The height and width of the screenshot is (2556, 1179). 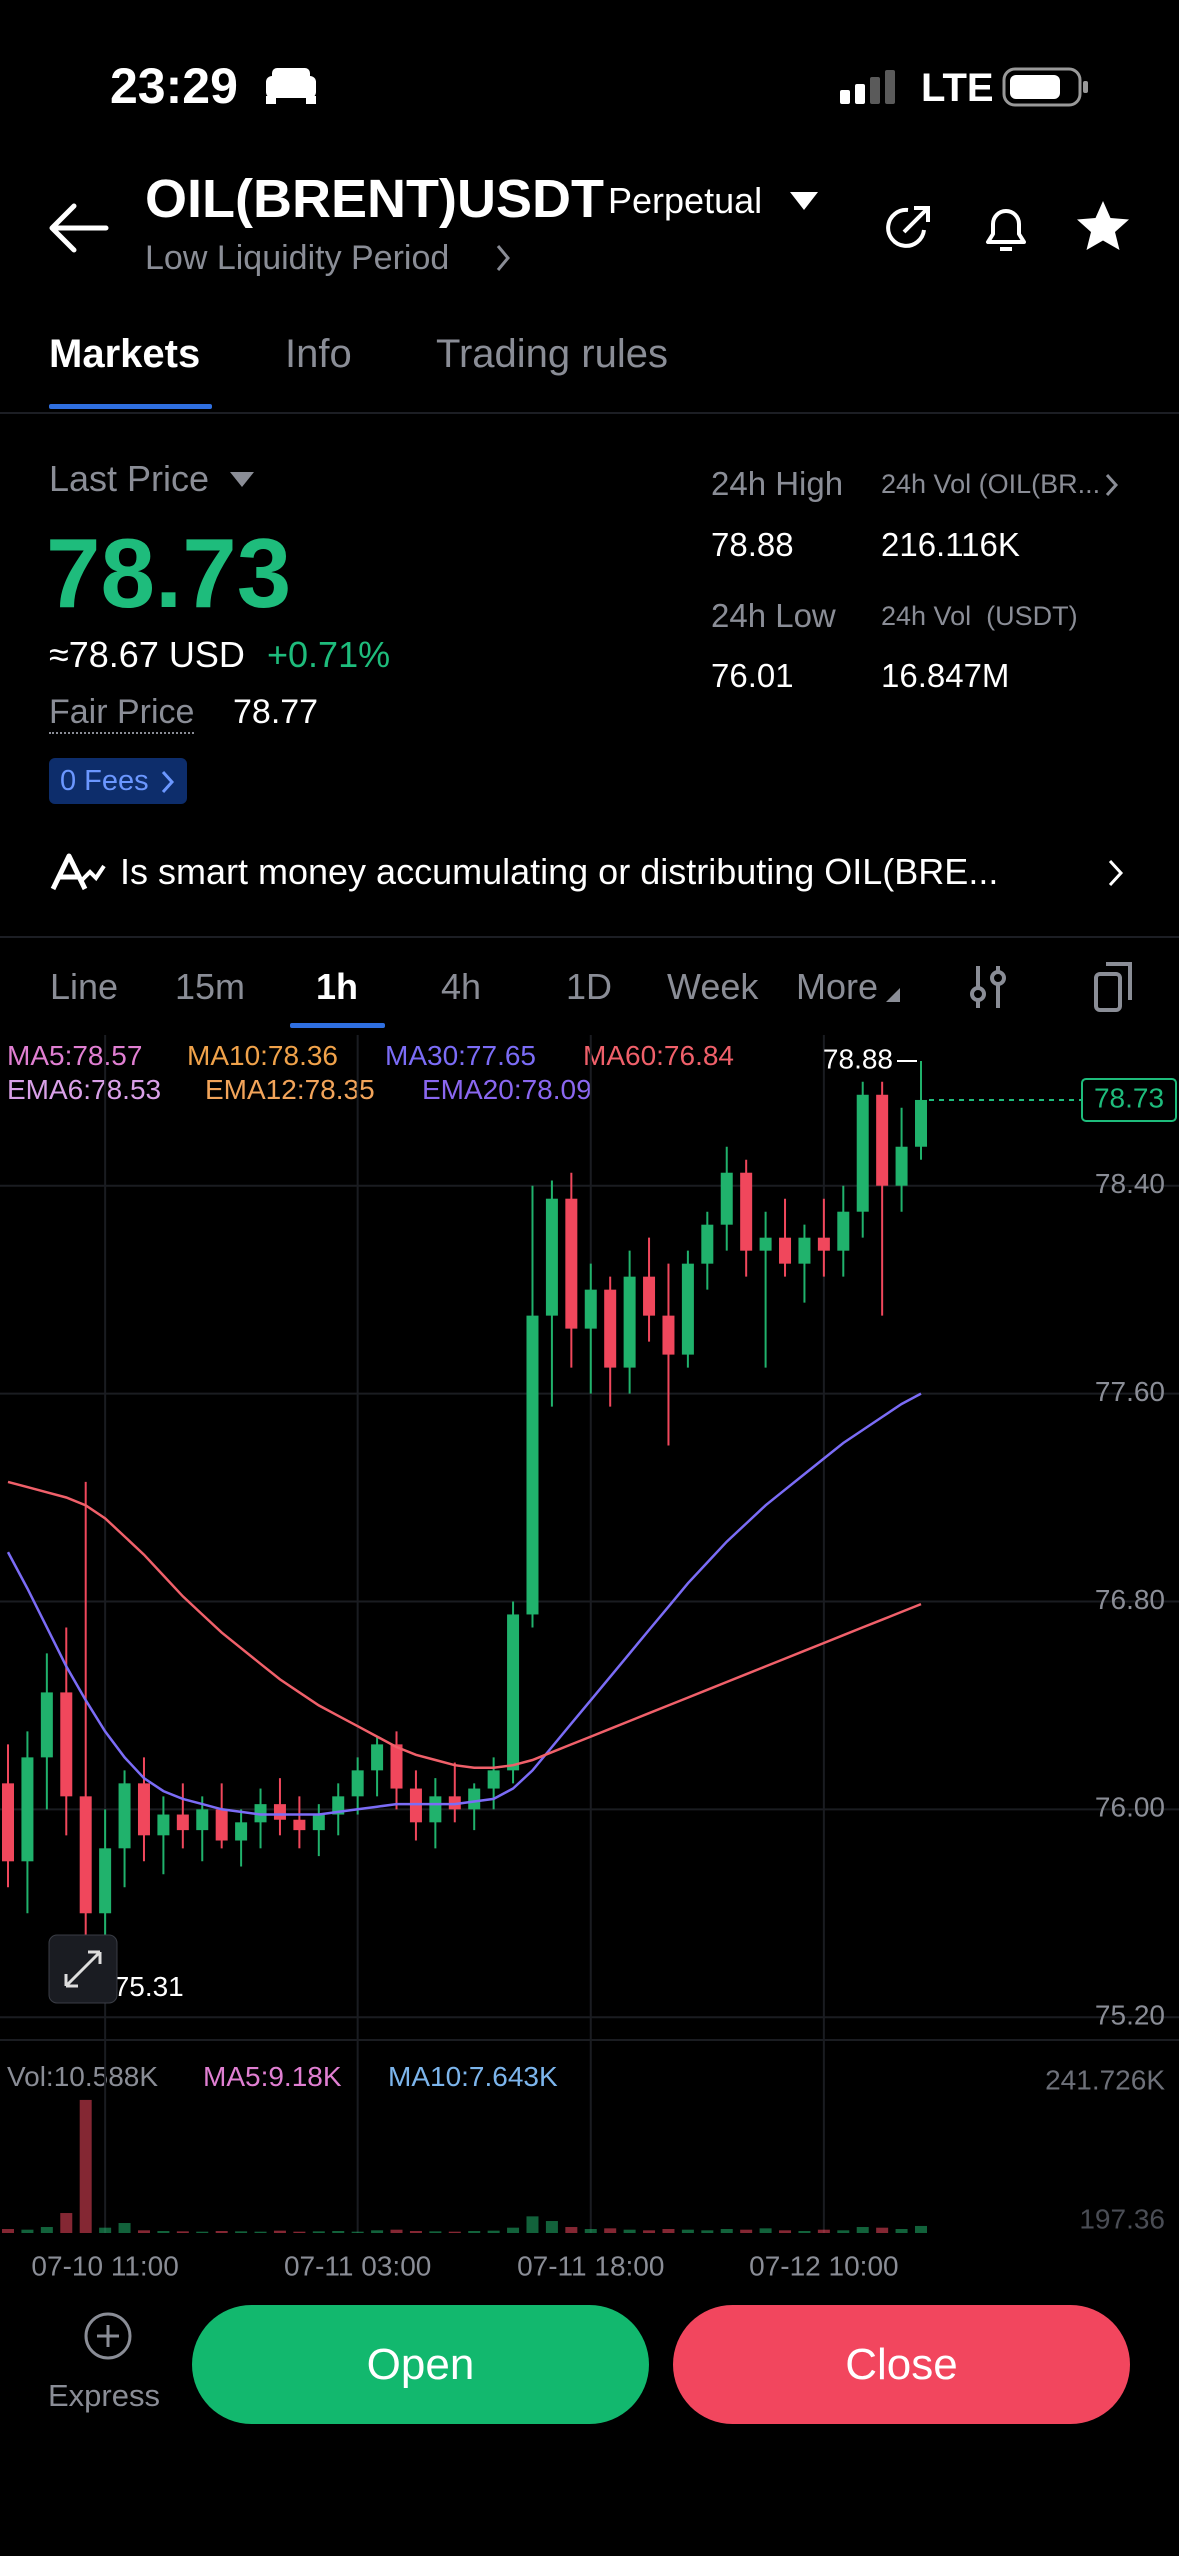 What do you see at coordinates (83, 2076) in the screenshot?
I see `volume-indicator: Vol:10.588K` at bounding box center [83, 2076].